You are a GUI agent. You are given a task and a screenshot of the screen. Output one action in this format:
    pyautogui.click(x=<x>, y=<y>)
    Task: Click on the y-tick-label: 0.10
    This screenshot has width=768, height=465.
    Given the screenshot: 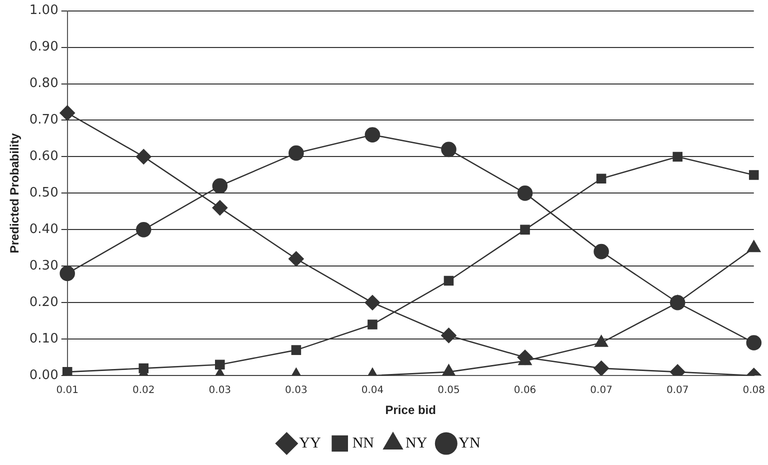 What is the action you would take?
    pyautogui.click(x=43, y=338)
    